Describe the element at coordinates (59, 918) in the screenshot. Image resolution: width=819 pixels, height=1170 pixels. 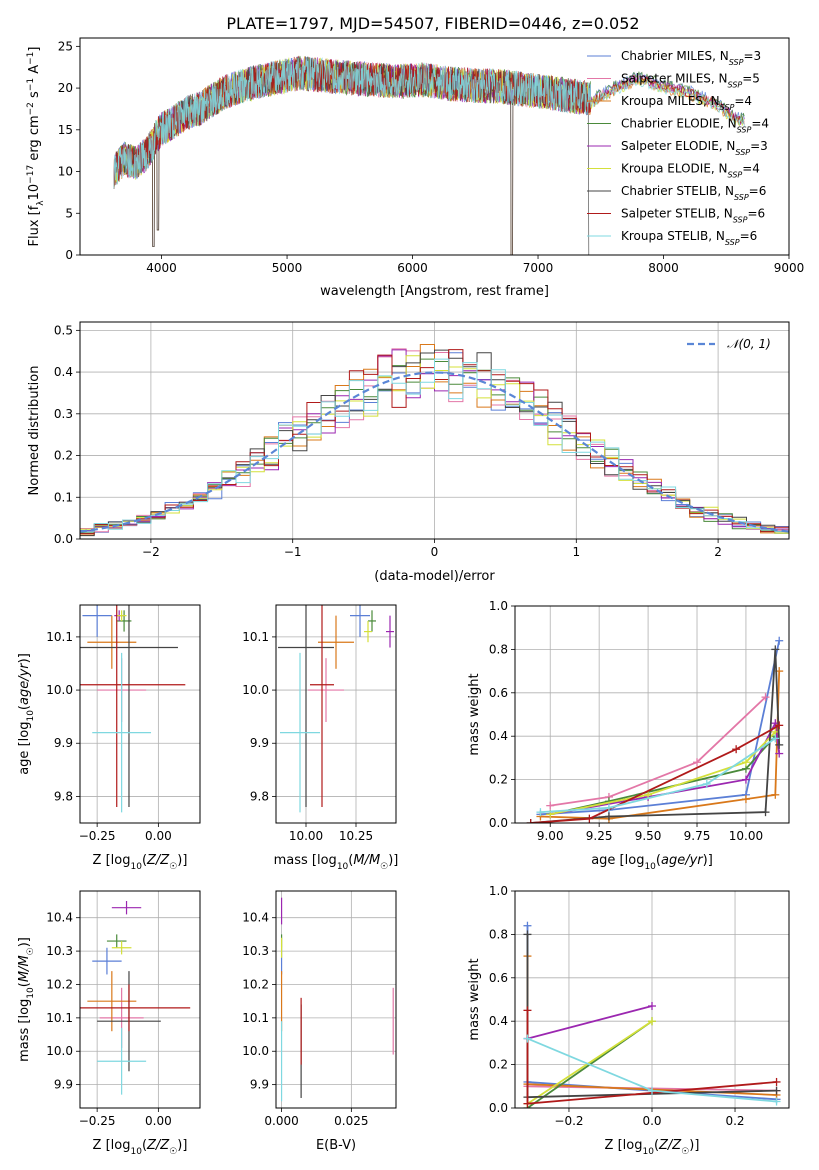
I see `mass_vs_Z-ytick-label: 10.4` at that location.